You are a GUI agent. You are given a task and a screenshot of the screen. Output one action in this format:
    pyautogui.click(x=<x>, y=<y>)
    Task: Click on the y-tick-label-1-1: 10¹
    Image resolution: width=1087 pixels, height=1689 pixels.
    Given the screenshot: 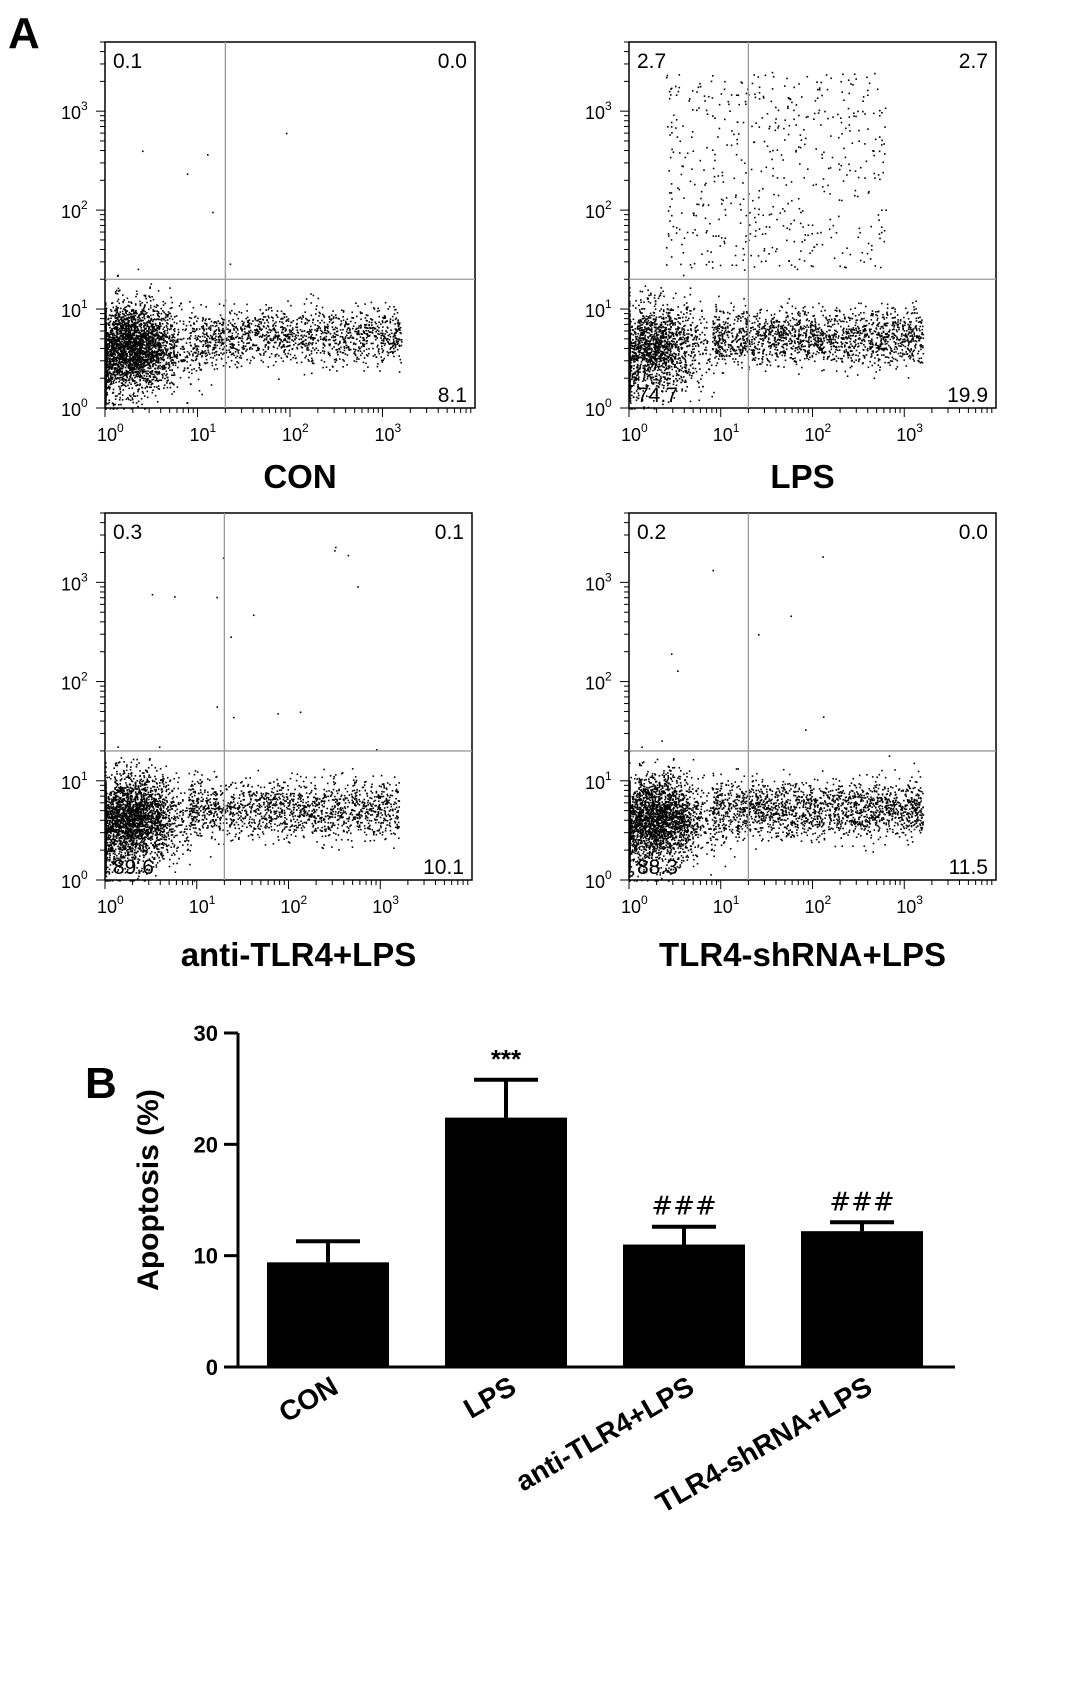 What is the action you would take?
    pyautogui.click(x=74, y=309)
    